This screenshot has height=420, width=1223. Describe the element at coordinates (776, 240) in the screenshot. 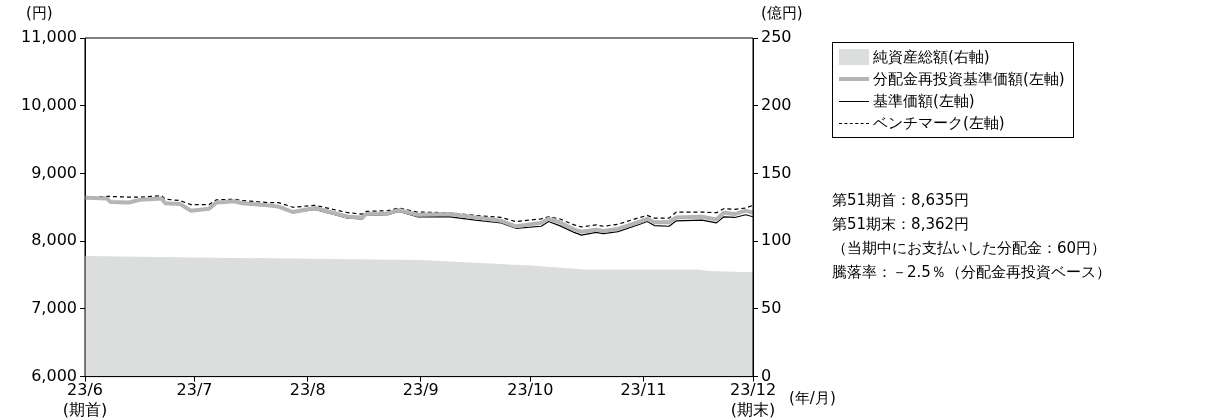

I see `y2-tick-label: 100` at that location.